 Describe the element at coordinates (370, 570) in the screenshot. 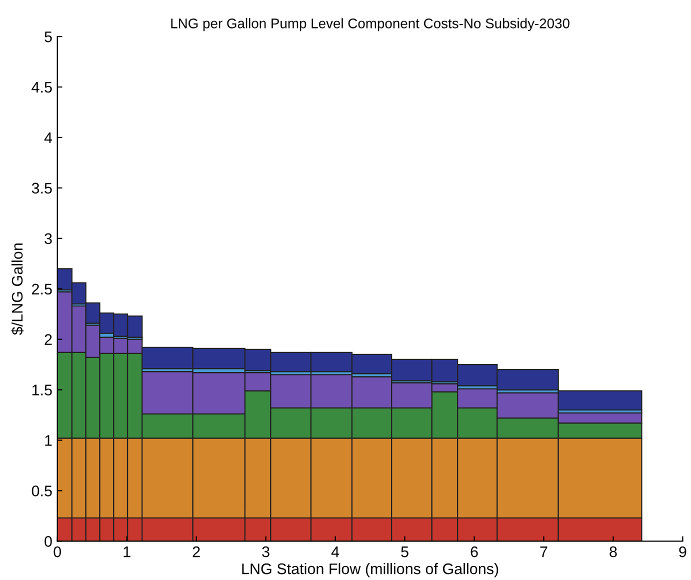

I see `x-axis-title: LNG Station Flow (millions of Gallons)` at that location.